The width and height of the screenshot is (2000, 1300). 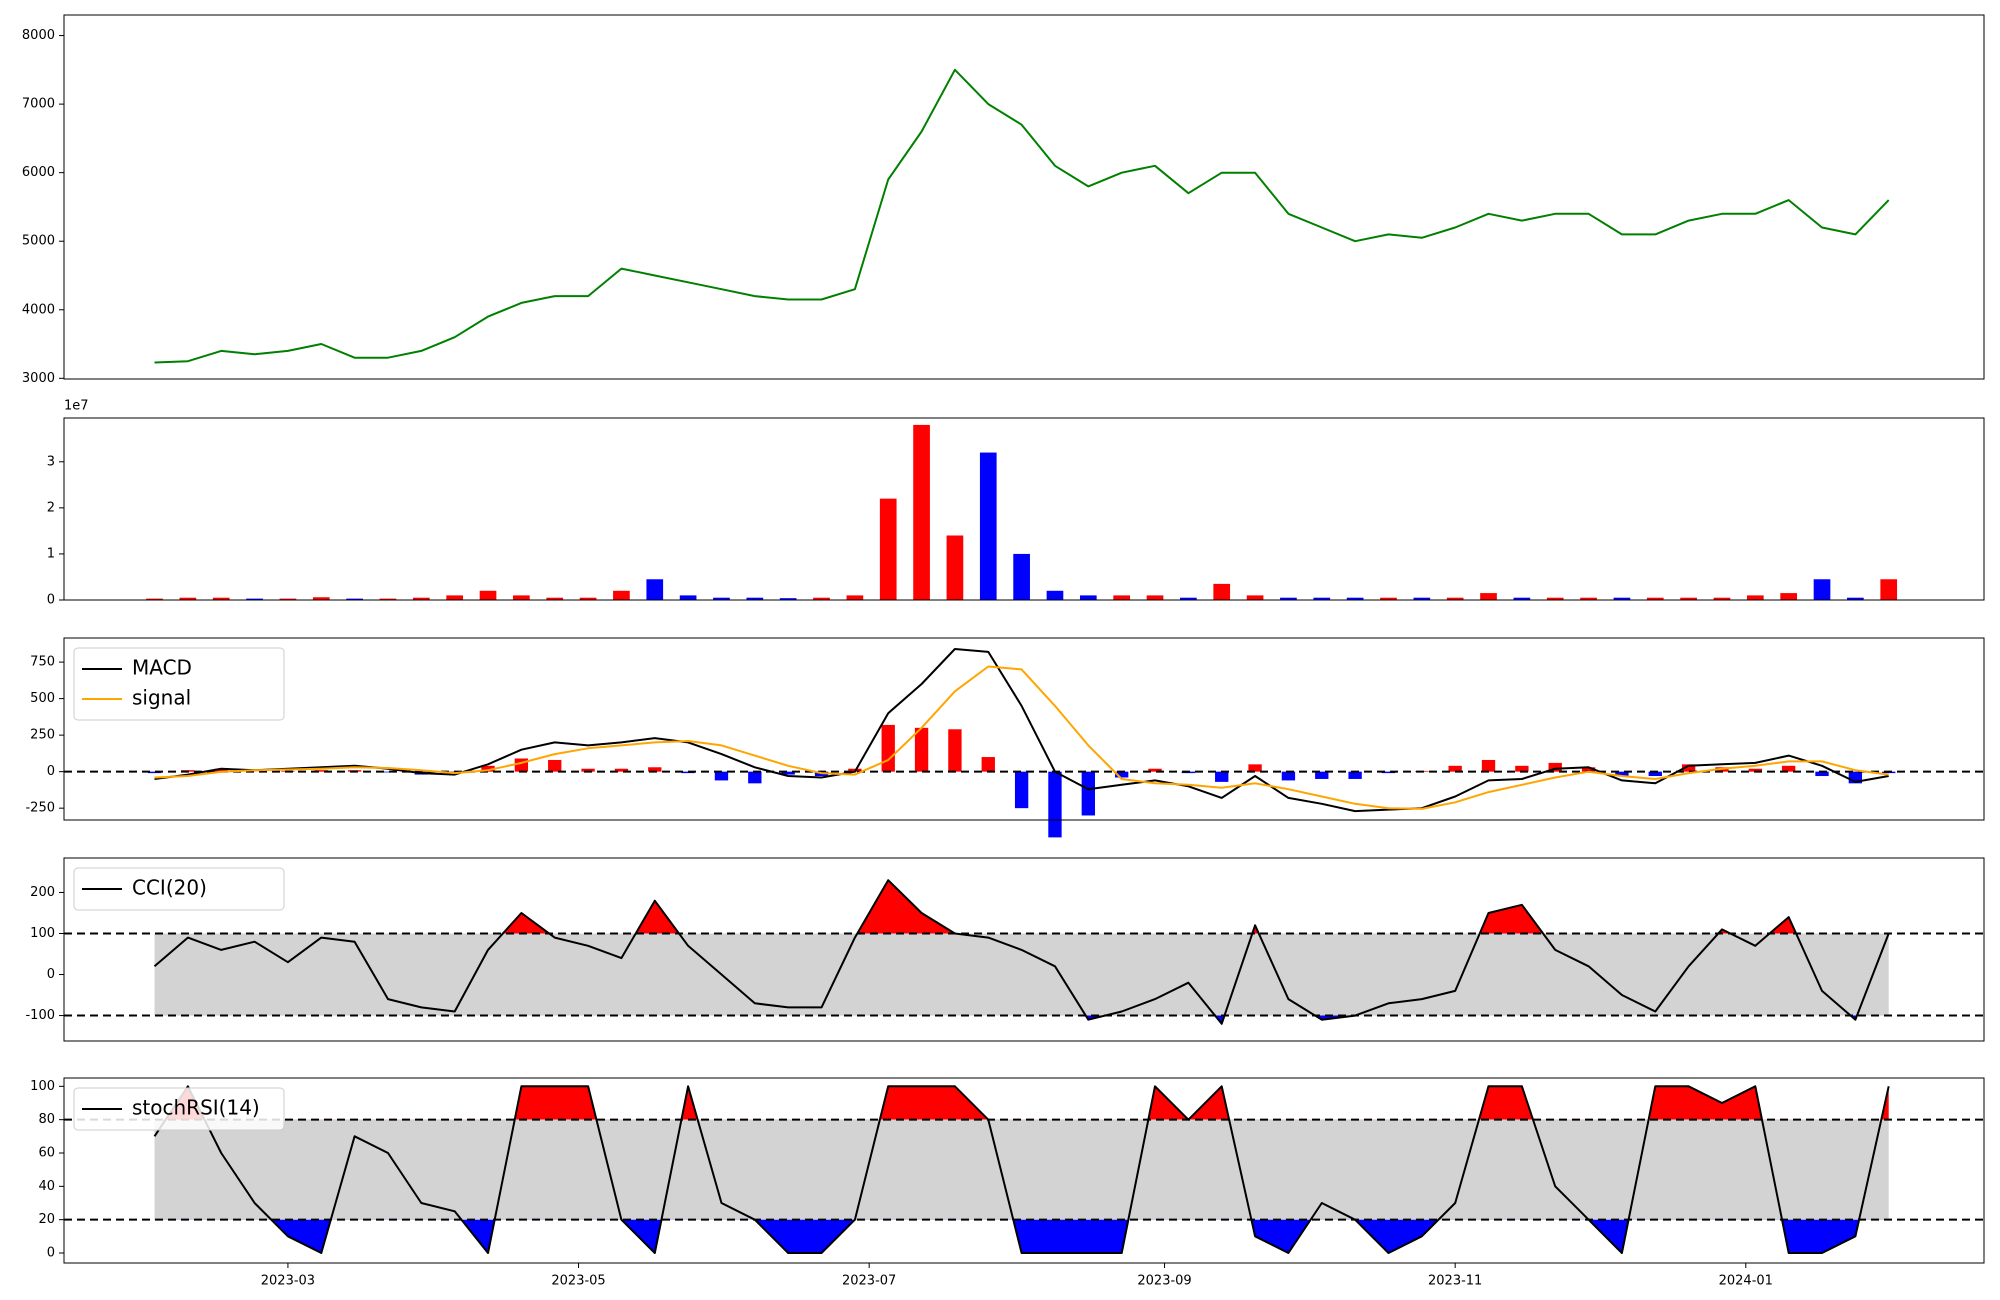 What do you see at coordinates (161, 698) in the screenshot?
I see `legend-label: signal` at bounding box center [161, 698].